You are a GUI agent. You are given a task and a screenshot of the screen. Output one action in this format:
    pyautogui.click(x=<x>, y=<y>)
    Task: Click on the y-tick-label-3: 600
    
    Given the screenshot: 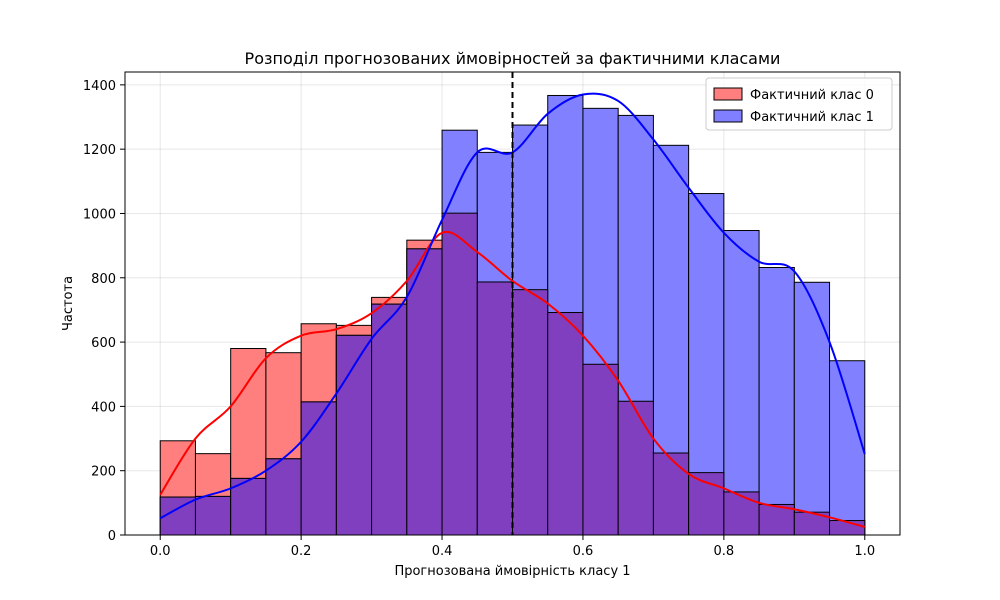 What is the action you would take?
    pyautogui.click(x=103, y=343)
    